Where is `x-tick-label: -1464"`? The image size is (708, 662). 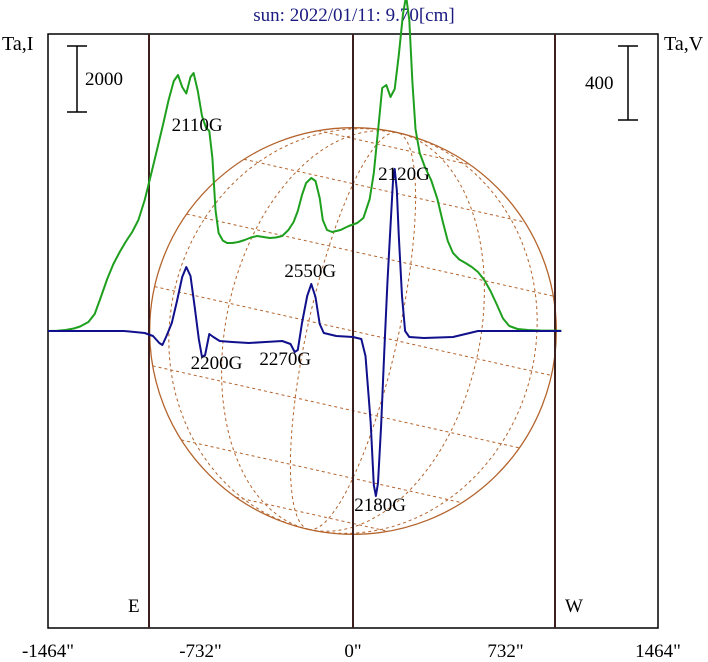
x-tick-label: -1464" is located at coordinates (48, 651).